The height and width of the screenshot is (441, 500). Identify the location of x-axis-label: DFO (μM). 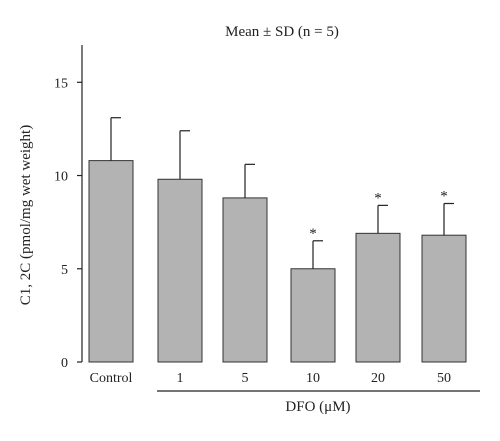
(317, 407).